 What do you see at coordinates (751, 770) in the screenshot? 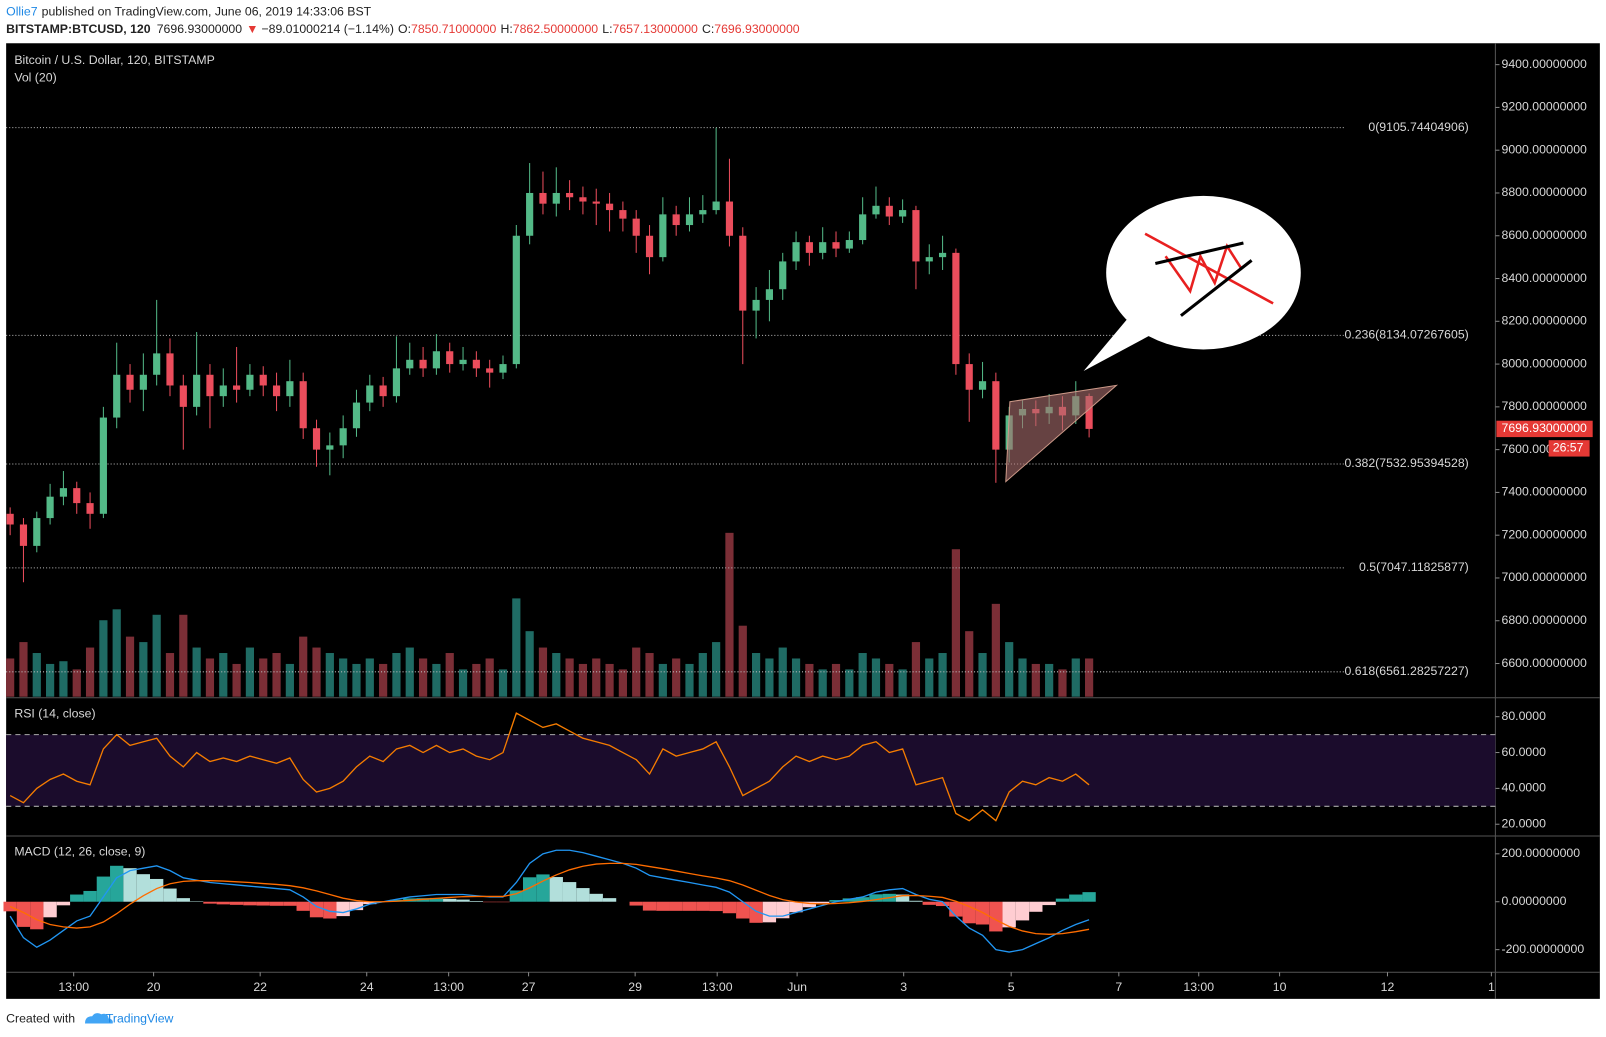
I see `band-fill` at bounding box center [751, 770].